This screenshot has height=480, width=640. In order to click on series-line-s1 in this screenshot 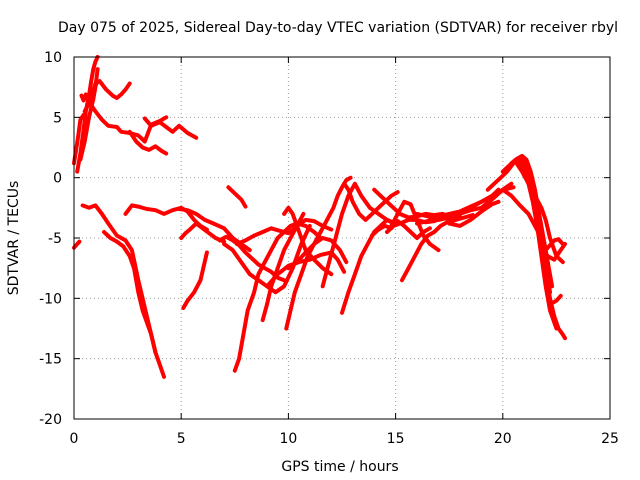, I will do `click(77, 244)`.